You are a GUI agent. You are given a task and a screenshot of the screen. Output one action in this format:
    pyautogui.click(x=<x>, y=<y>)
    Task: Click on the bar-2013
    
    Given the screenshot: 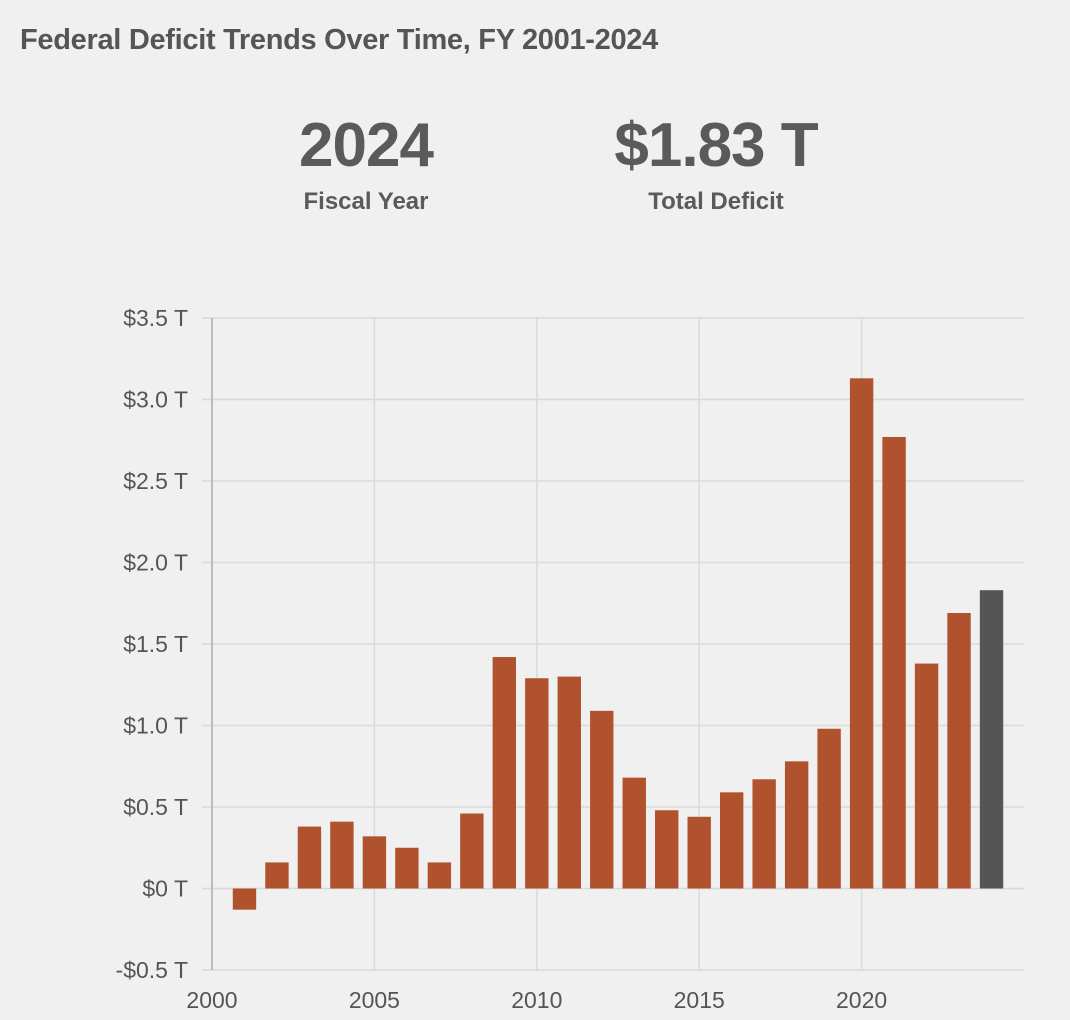 What is the action you would take?
    pyautogui.click(x=634, y=833)
    